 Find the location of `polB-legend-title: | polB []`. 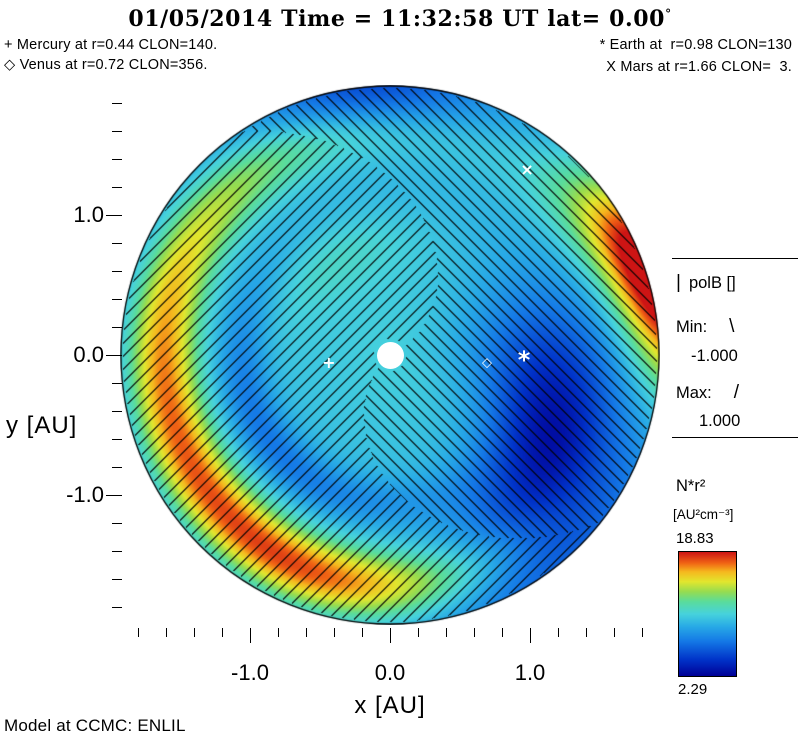

polB-legend-title: | polB [] is located at coordinates (706, 283).